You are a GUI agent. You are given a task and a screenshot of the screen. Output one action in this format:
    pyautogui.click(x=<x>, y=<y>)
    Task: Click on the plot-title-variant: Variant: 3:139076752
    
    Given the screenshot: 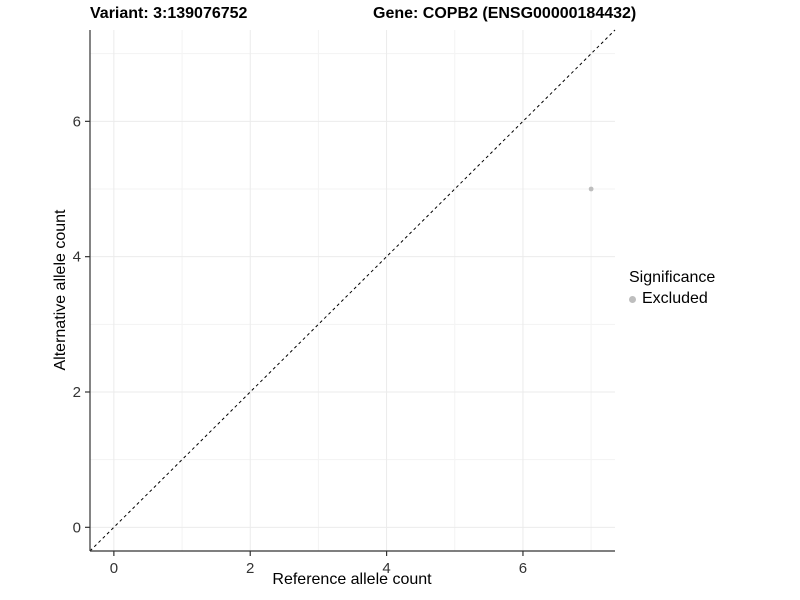 What is the action you would take?
    pyautogui.click(x=169, y=13)
    